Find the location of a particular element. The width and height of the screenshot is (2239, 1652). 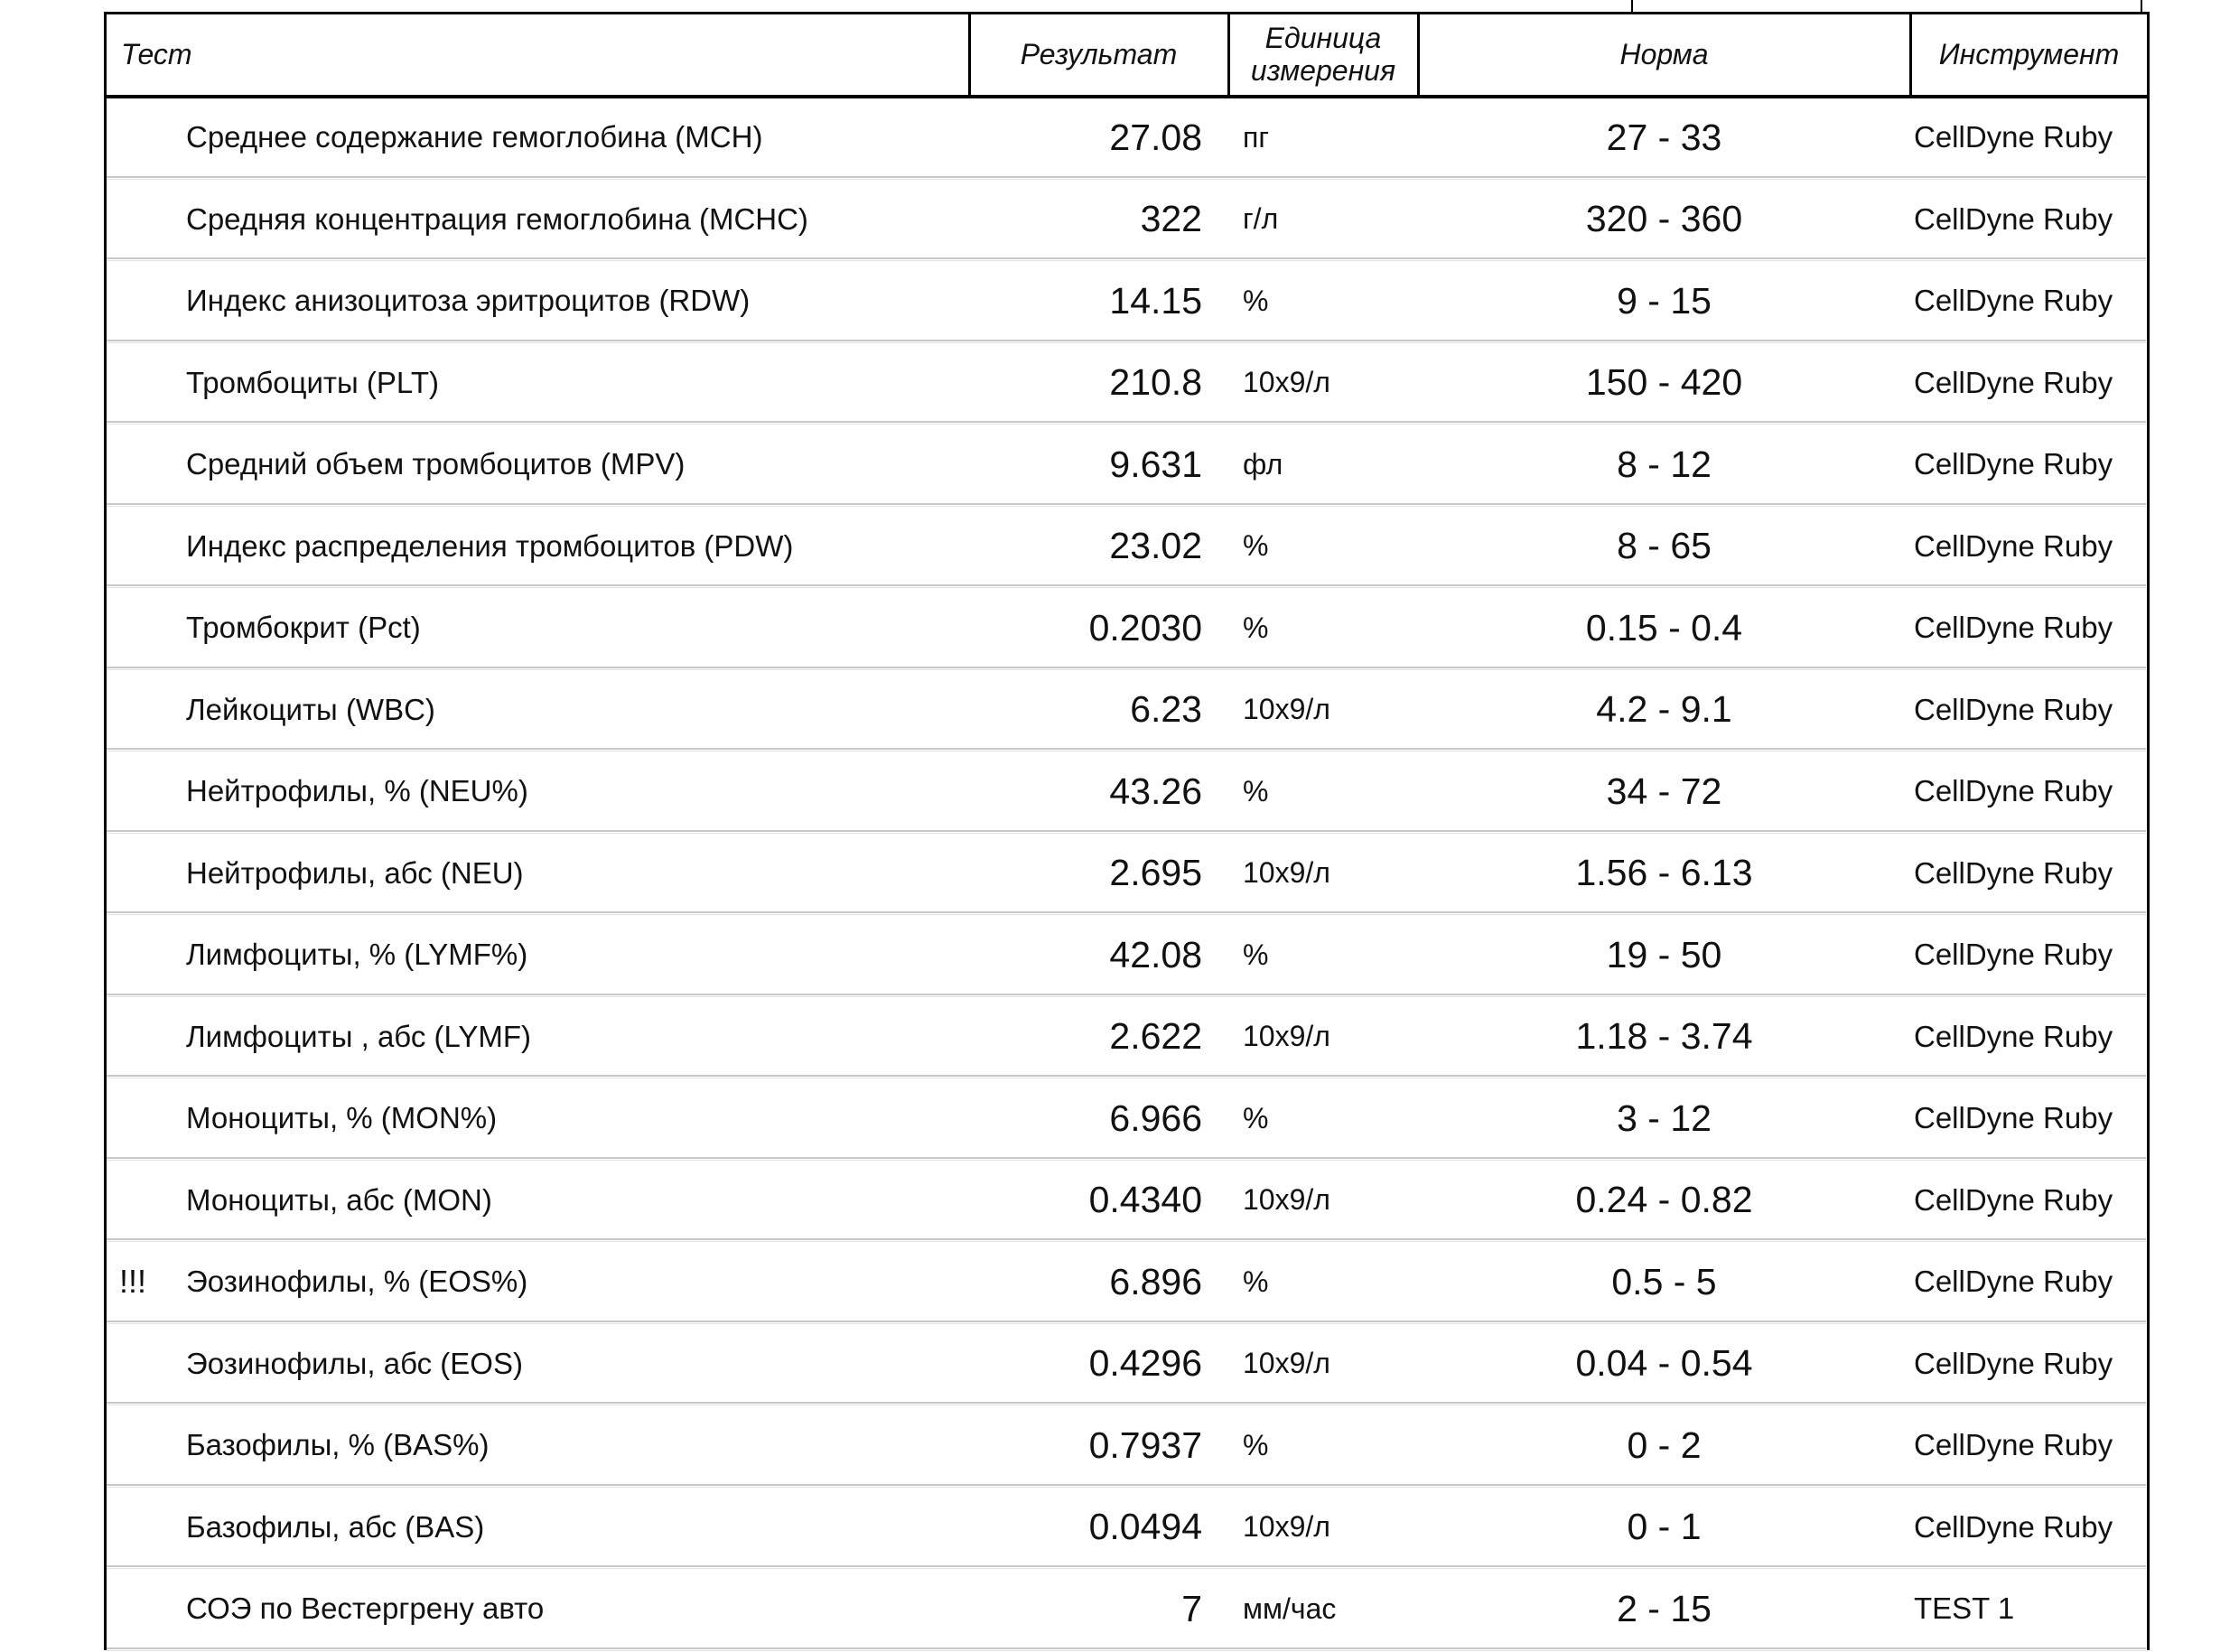

result: 6.966 is located at coordinates (1155, 1118).